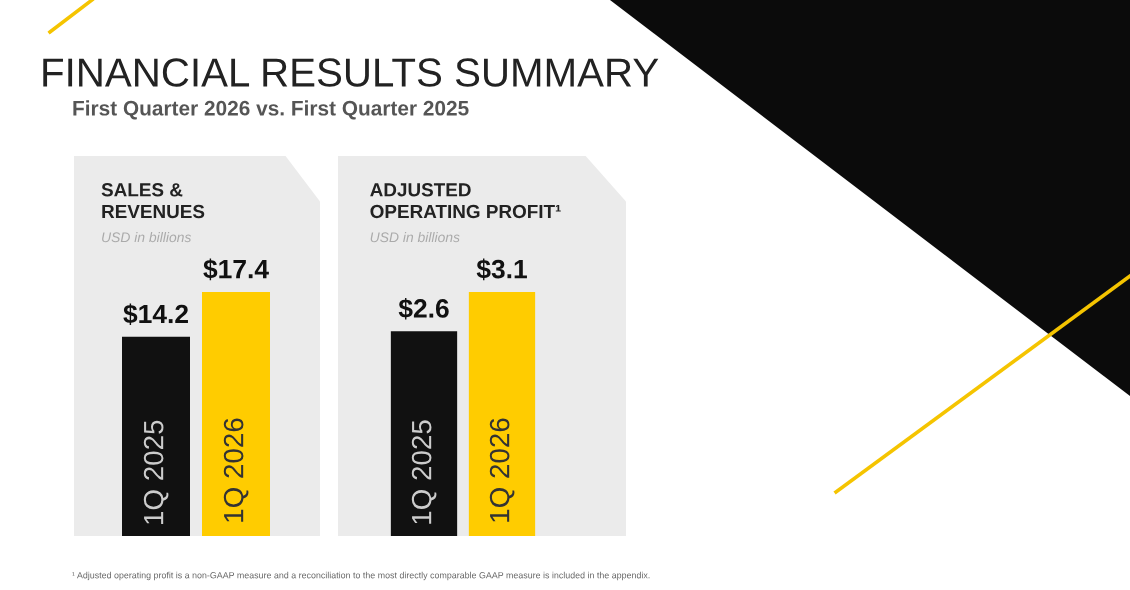  Describe the element at coordinates (155, 314) in the screenshot. I see `data-label: $14.2` at that location.